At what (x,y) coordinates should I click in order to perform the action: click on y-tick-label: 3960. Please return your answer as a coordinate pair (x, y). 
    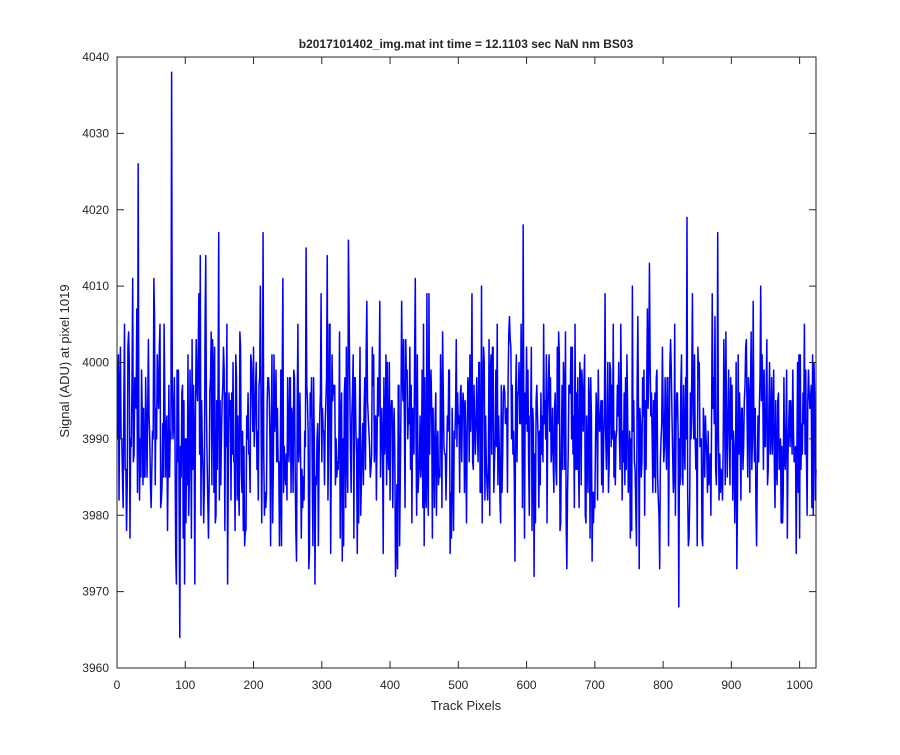
    Looking at the image, I should click on (95, 668).